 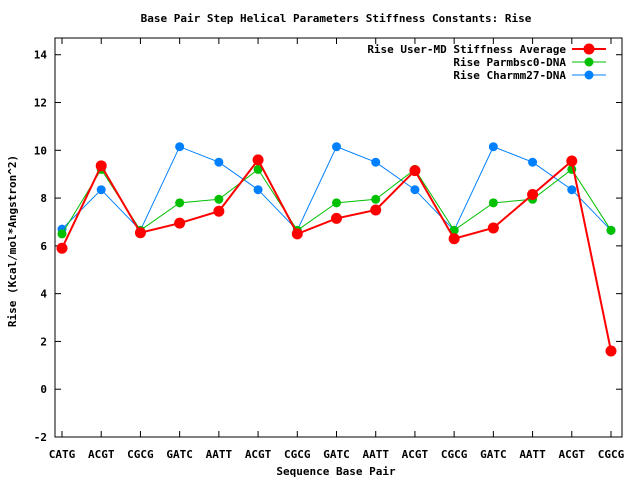 What do you see at coordinates (336, 471) in the screenshot?
I see `x-axis-label: Sequence Base Pair` at bounding box center [336, 471].